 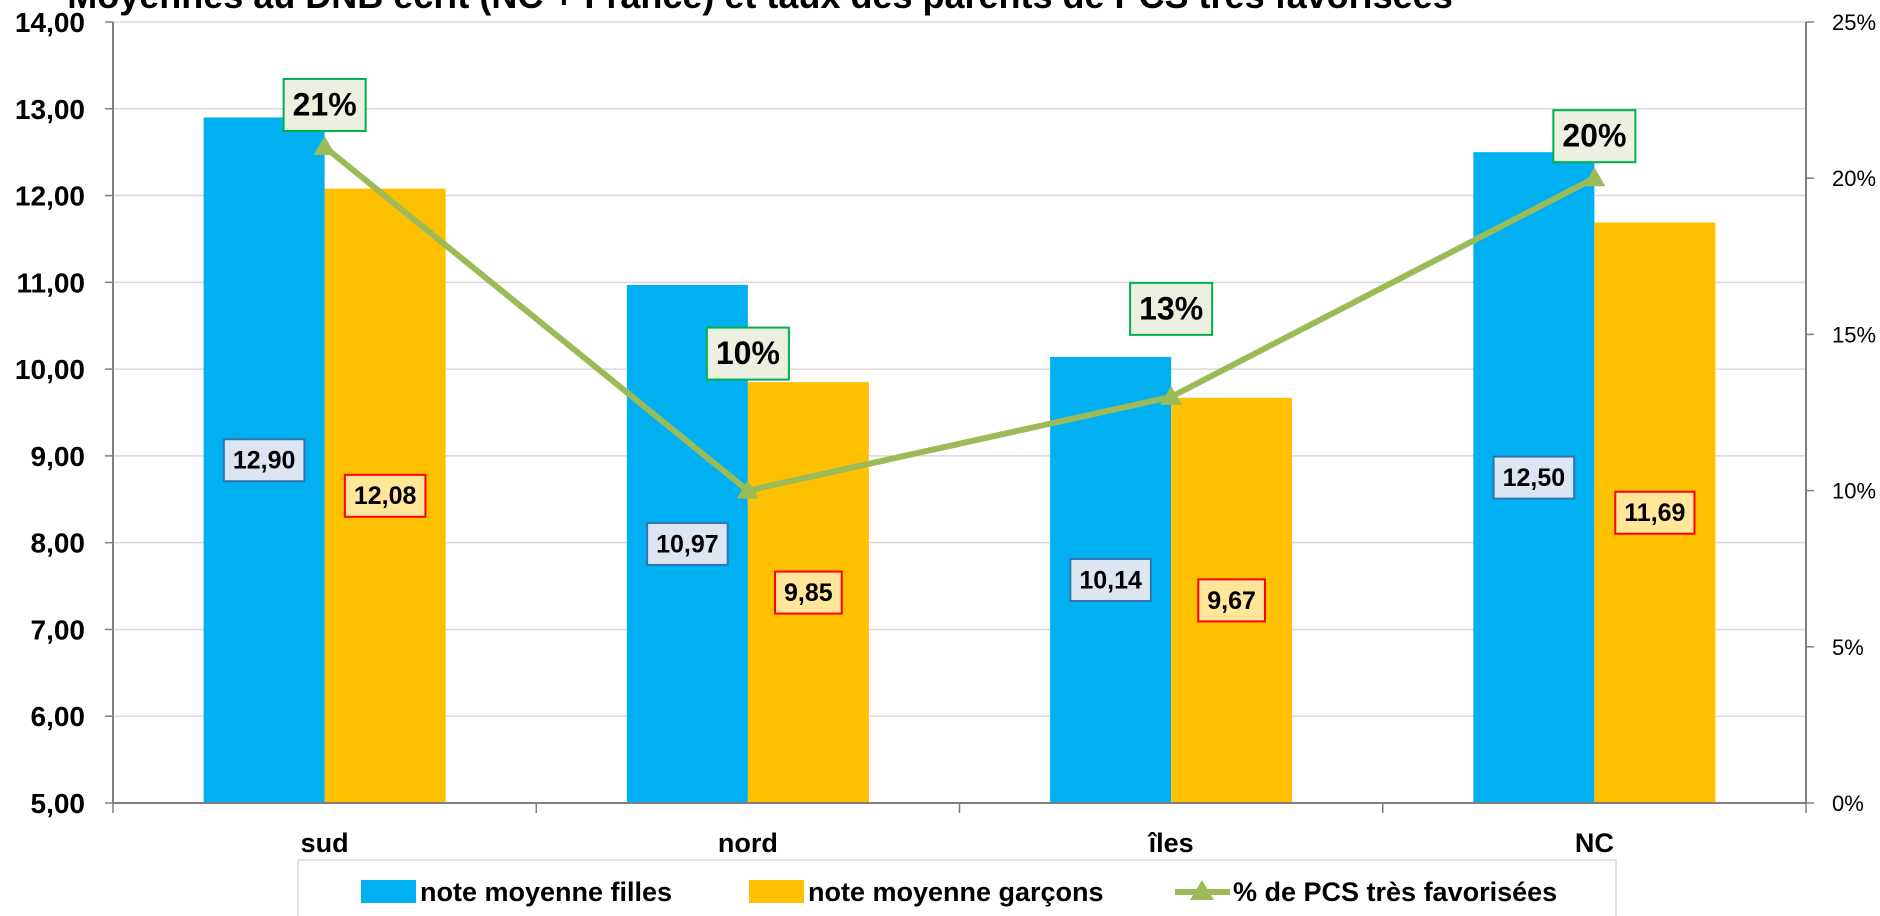 I want to click on bar-data-label: 10,97, so click(x=687, y=544).